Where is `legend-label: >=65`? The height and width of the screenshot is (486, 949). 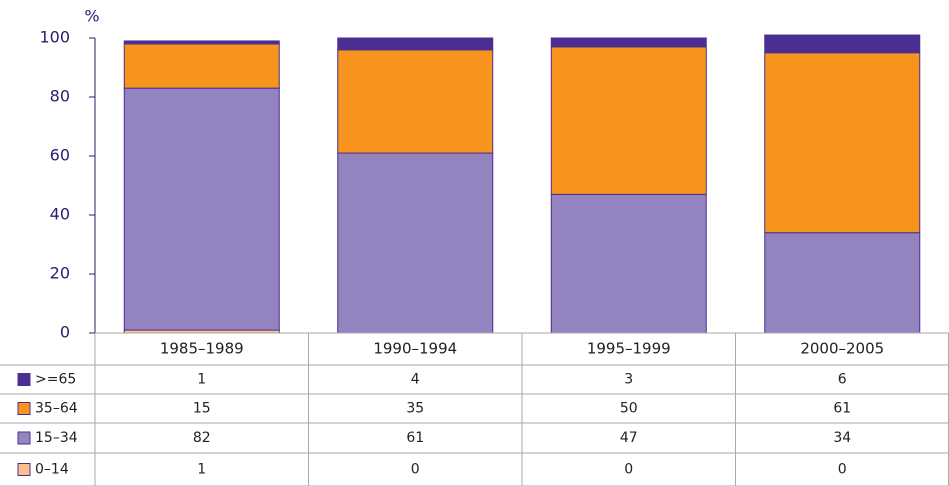
legend-label: >=65 is located at coordinates (55, 380).